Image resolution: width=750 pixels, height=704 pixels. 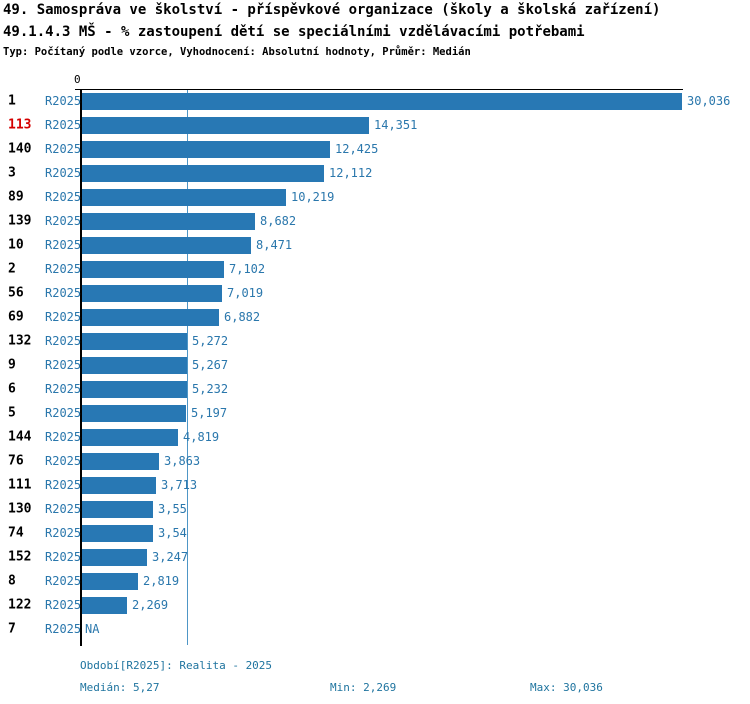 I want to click on plot-top-border, so click(x=379, y=89).